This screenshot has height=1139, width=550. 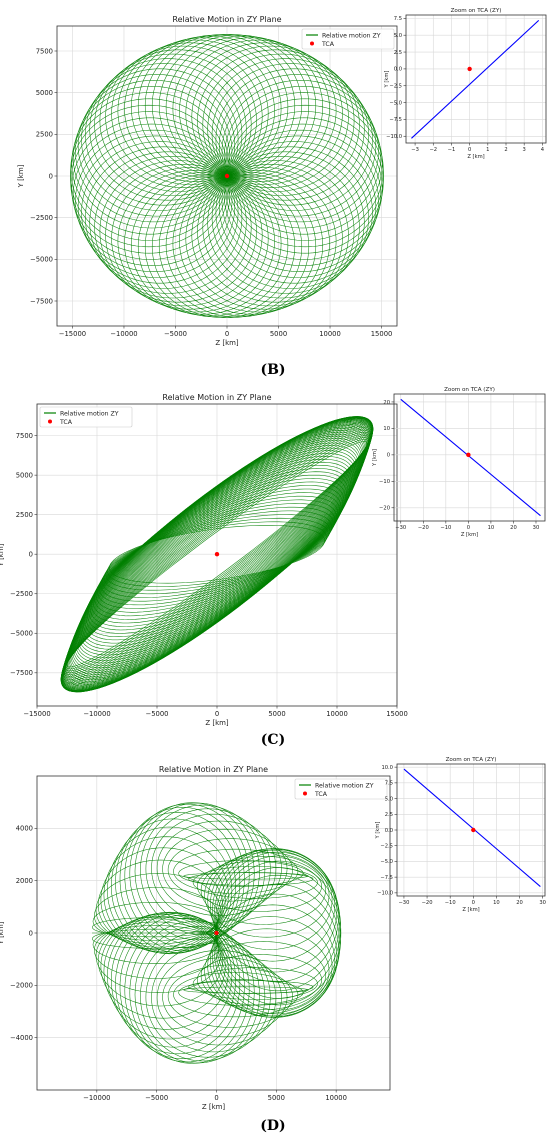 I want to click on y-tick-label: −4000, so click(x=21, y=1038).